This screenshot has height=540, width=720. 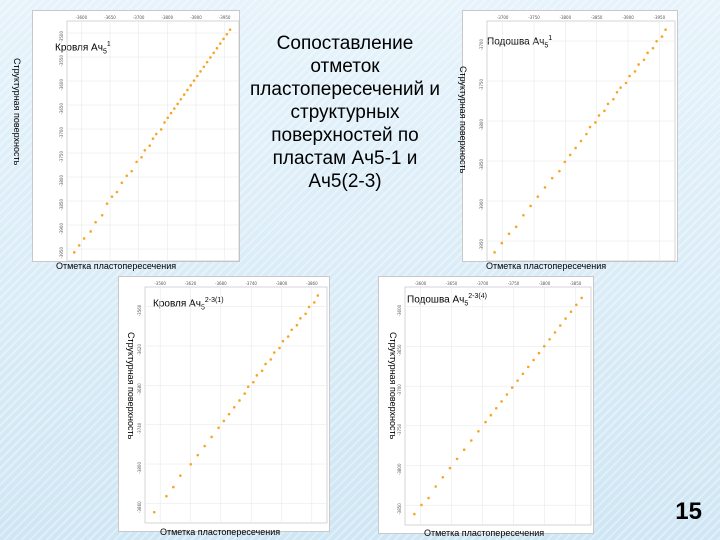 What do you see at coordinates (196, 17) in the screenshot?
I see `x-tick-label: -3900` at bounding box center [196, 17].